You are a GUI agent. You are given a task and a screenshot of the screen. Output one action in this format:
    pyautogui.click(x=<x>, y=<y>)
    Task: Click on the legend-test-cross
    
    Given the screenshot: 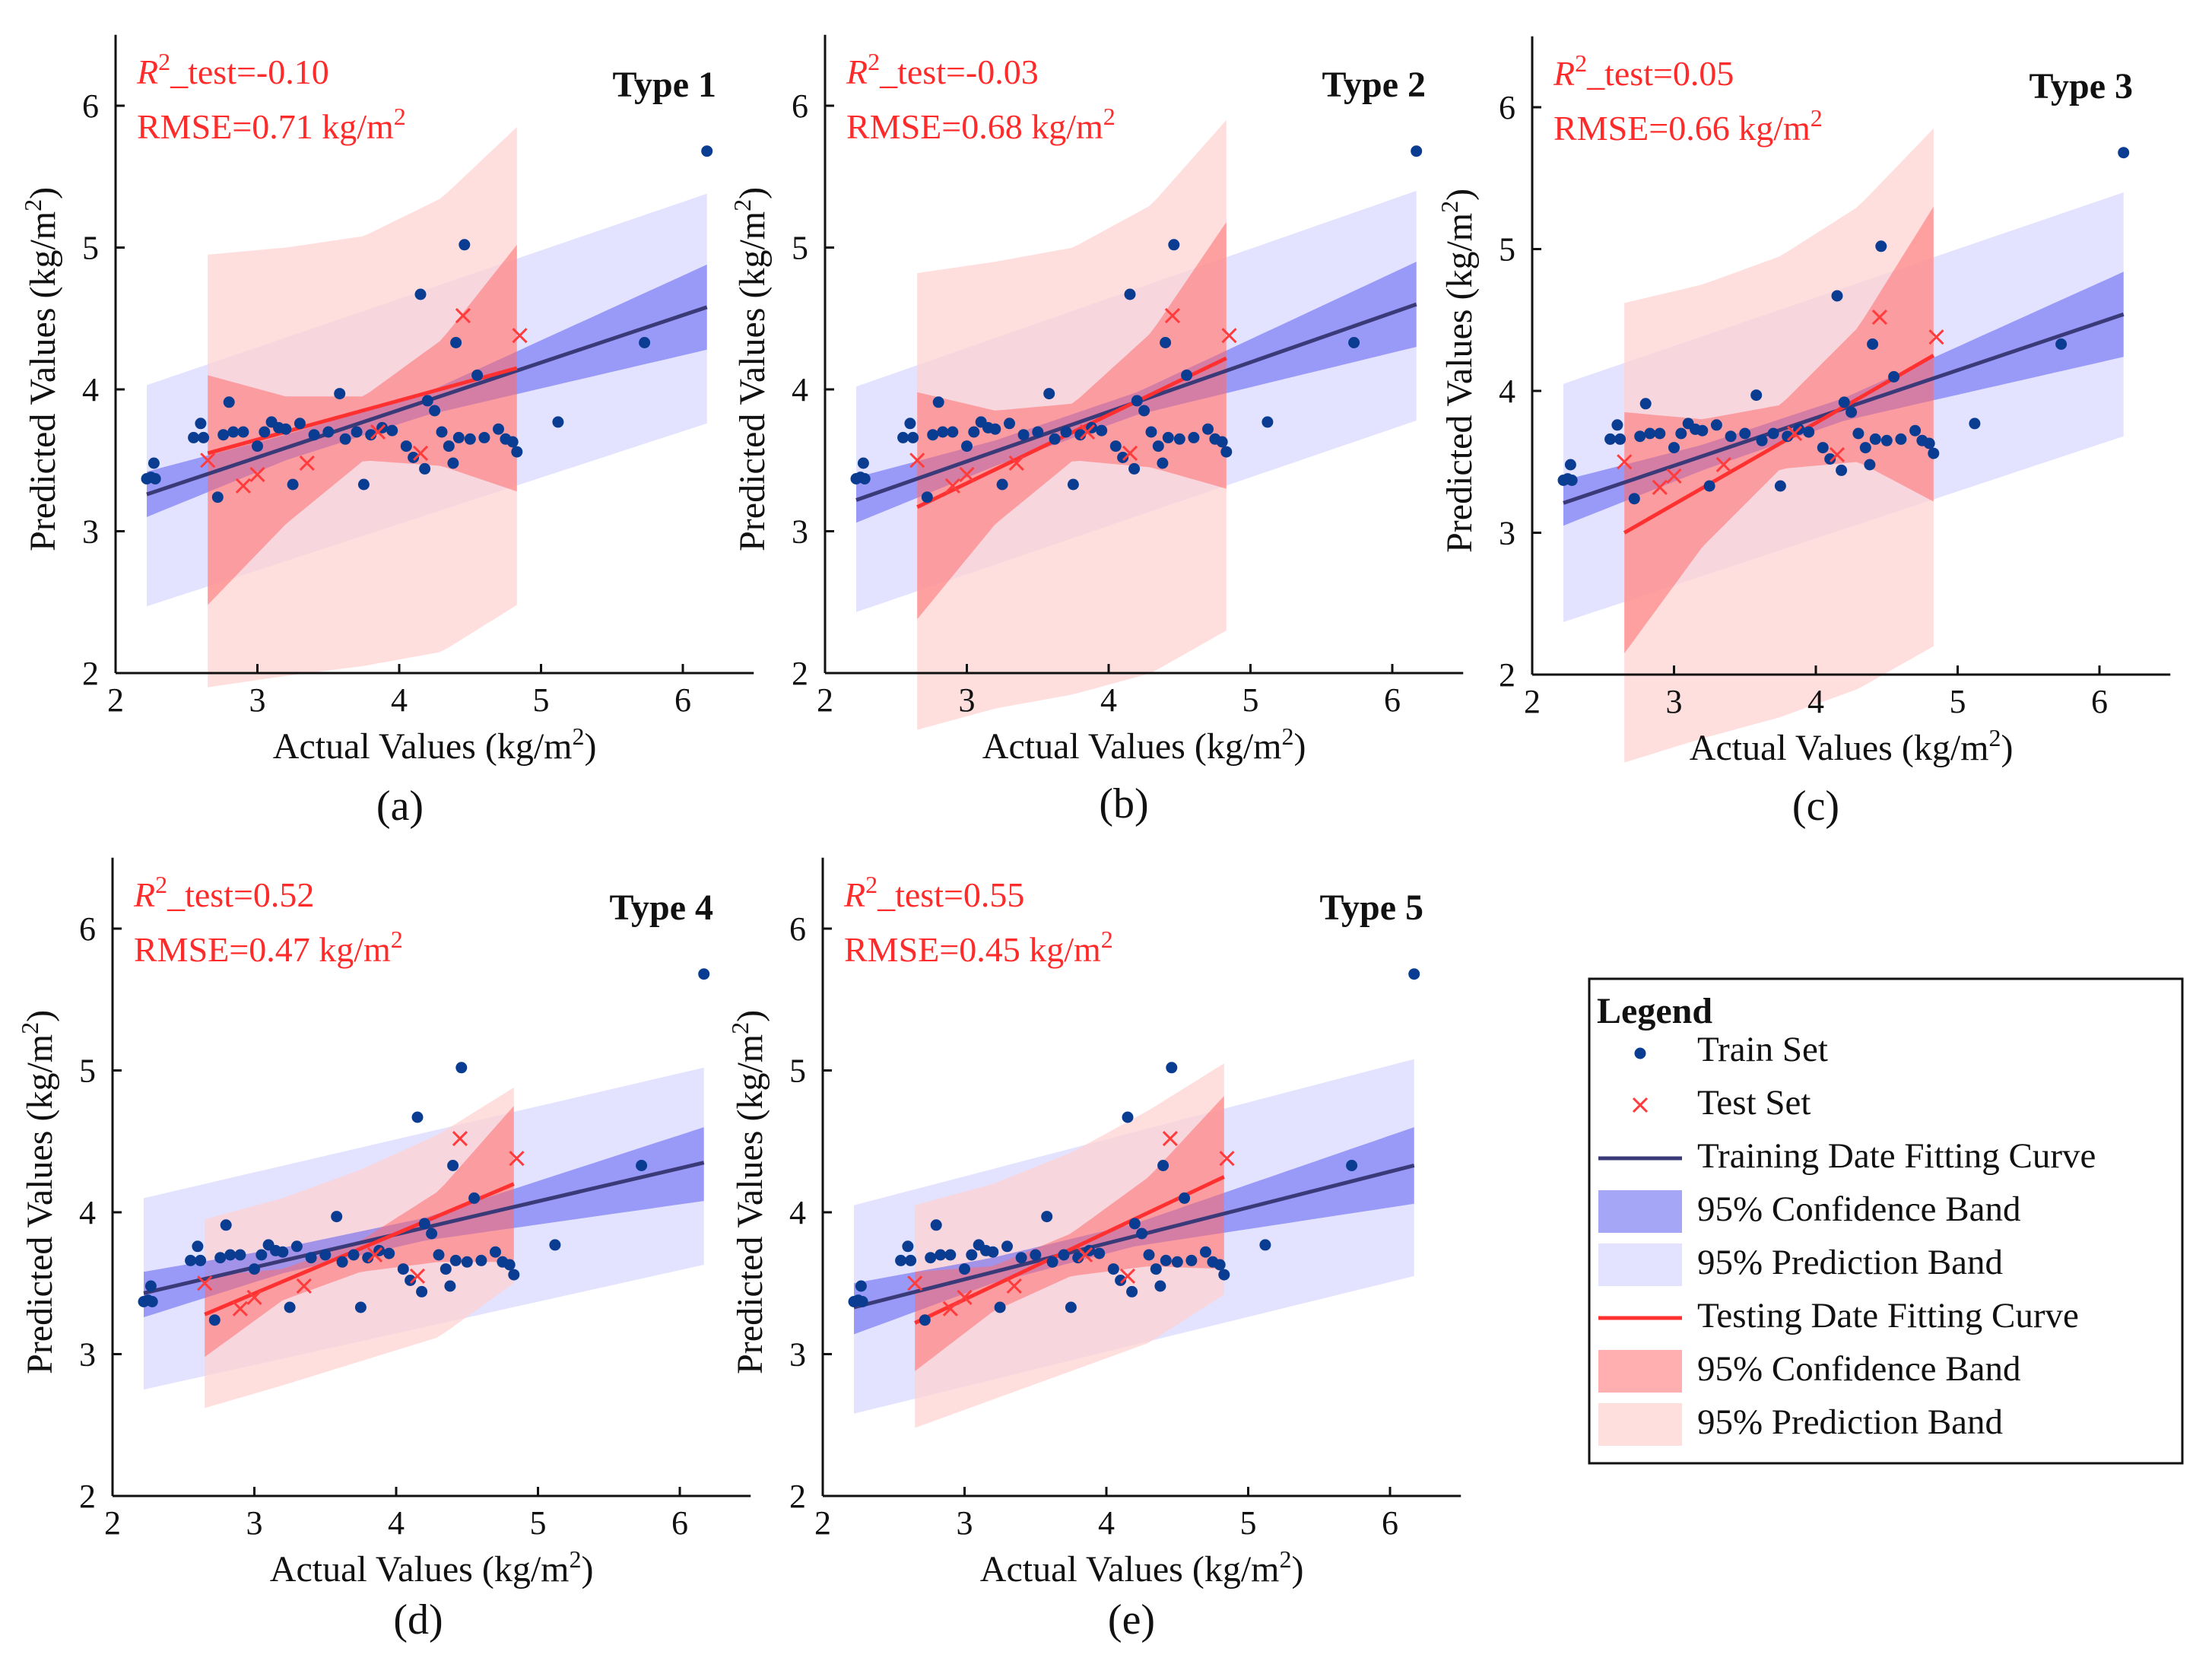 What is the action you would take?
    pyautogui.click(x=1640, y=1105)
    